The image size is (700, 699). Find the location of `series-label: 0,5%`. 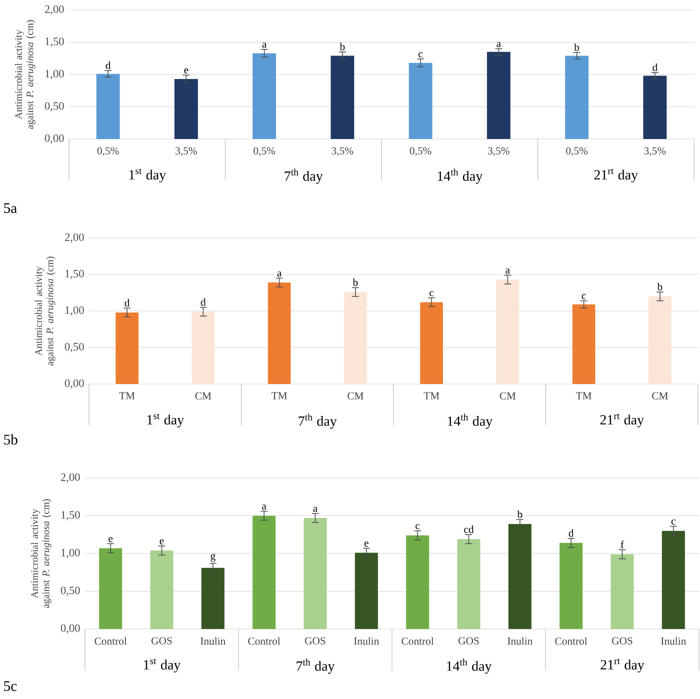

series-label: 0,5% is located at coordinates (108, 151).